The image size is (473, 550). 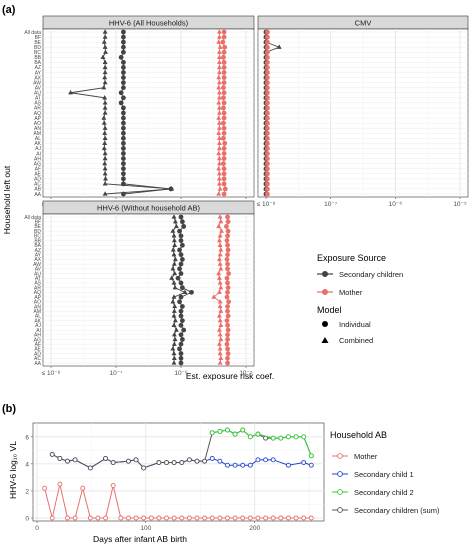 What do you see at coordinates (396, 204) in the screenshot?
I see `x-tick-label: 10⁻⁶` at bounding box center [396, 204].